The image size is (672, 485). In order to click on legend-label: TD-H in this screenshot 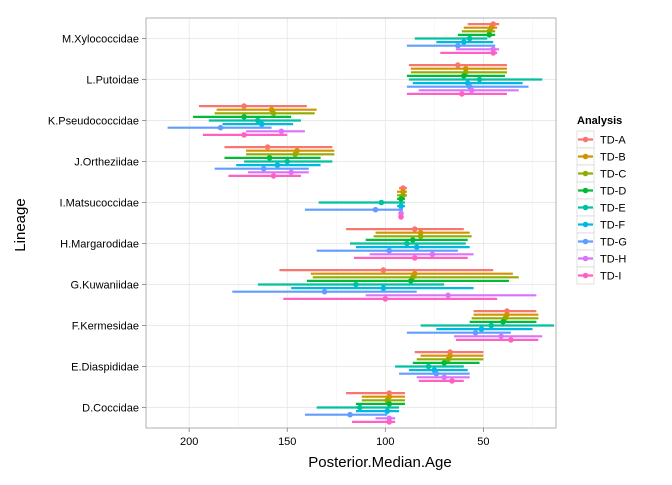, I will do `click(613, 260)`.